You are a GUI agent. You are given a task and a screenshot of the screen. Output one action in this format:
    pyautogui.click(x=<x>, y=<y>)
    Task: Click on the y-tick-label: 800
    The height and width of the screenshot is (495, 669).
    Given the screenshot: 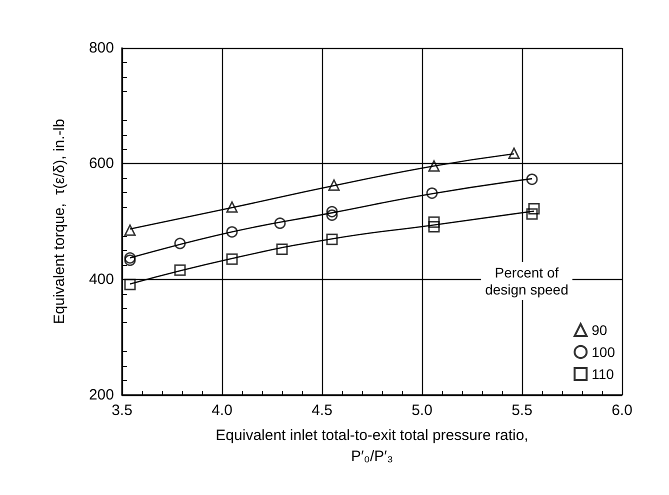 What is the action you would take?
    pyautogui.click(x=101, y=48)
    